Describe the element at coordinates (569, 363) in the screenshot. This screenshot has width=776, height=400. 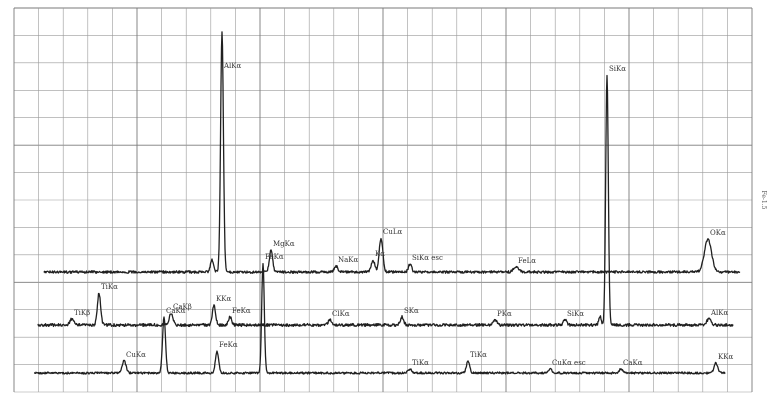
I see `peak-label: CuKα esc` at that location.